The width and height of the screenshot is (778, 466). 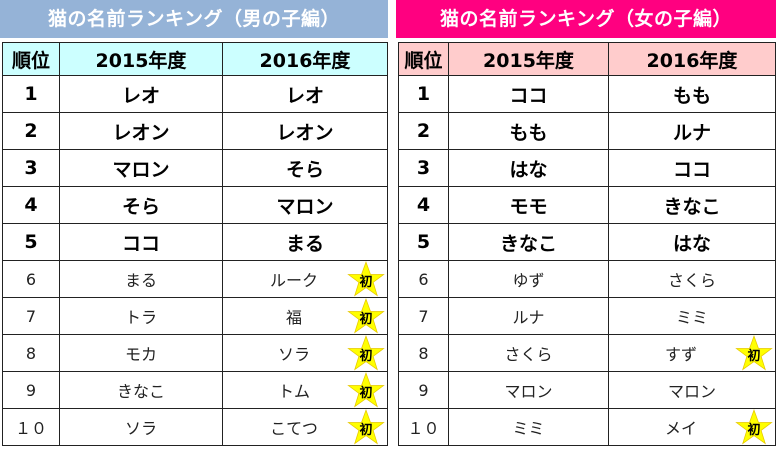 I want to click on name-2016-cell: ミミ, so click(x=692, y=316).